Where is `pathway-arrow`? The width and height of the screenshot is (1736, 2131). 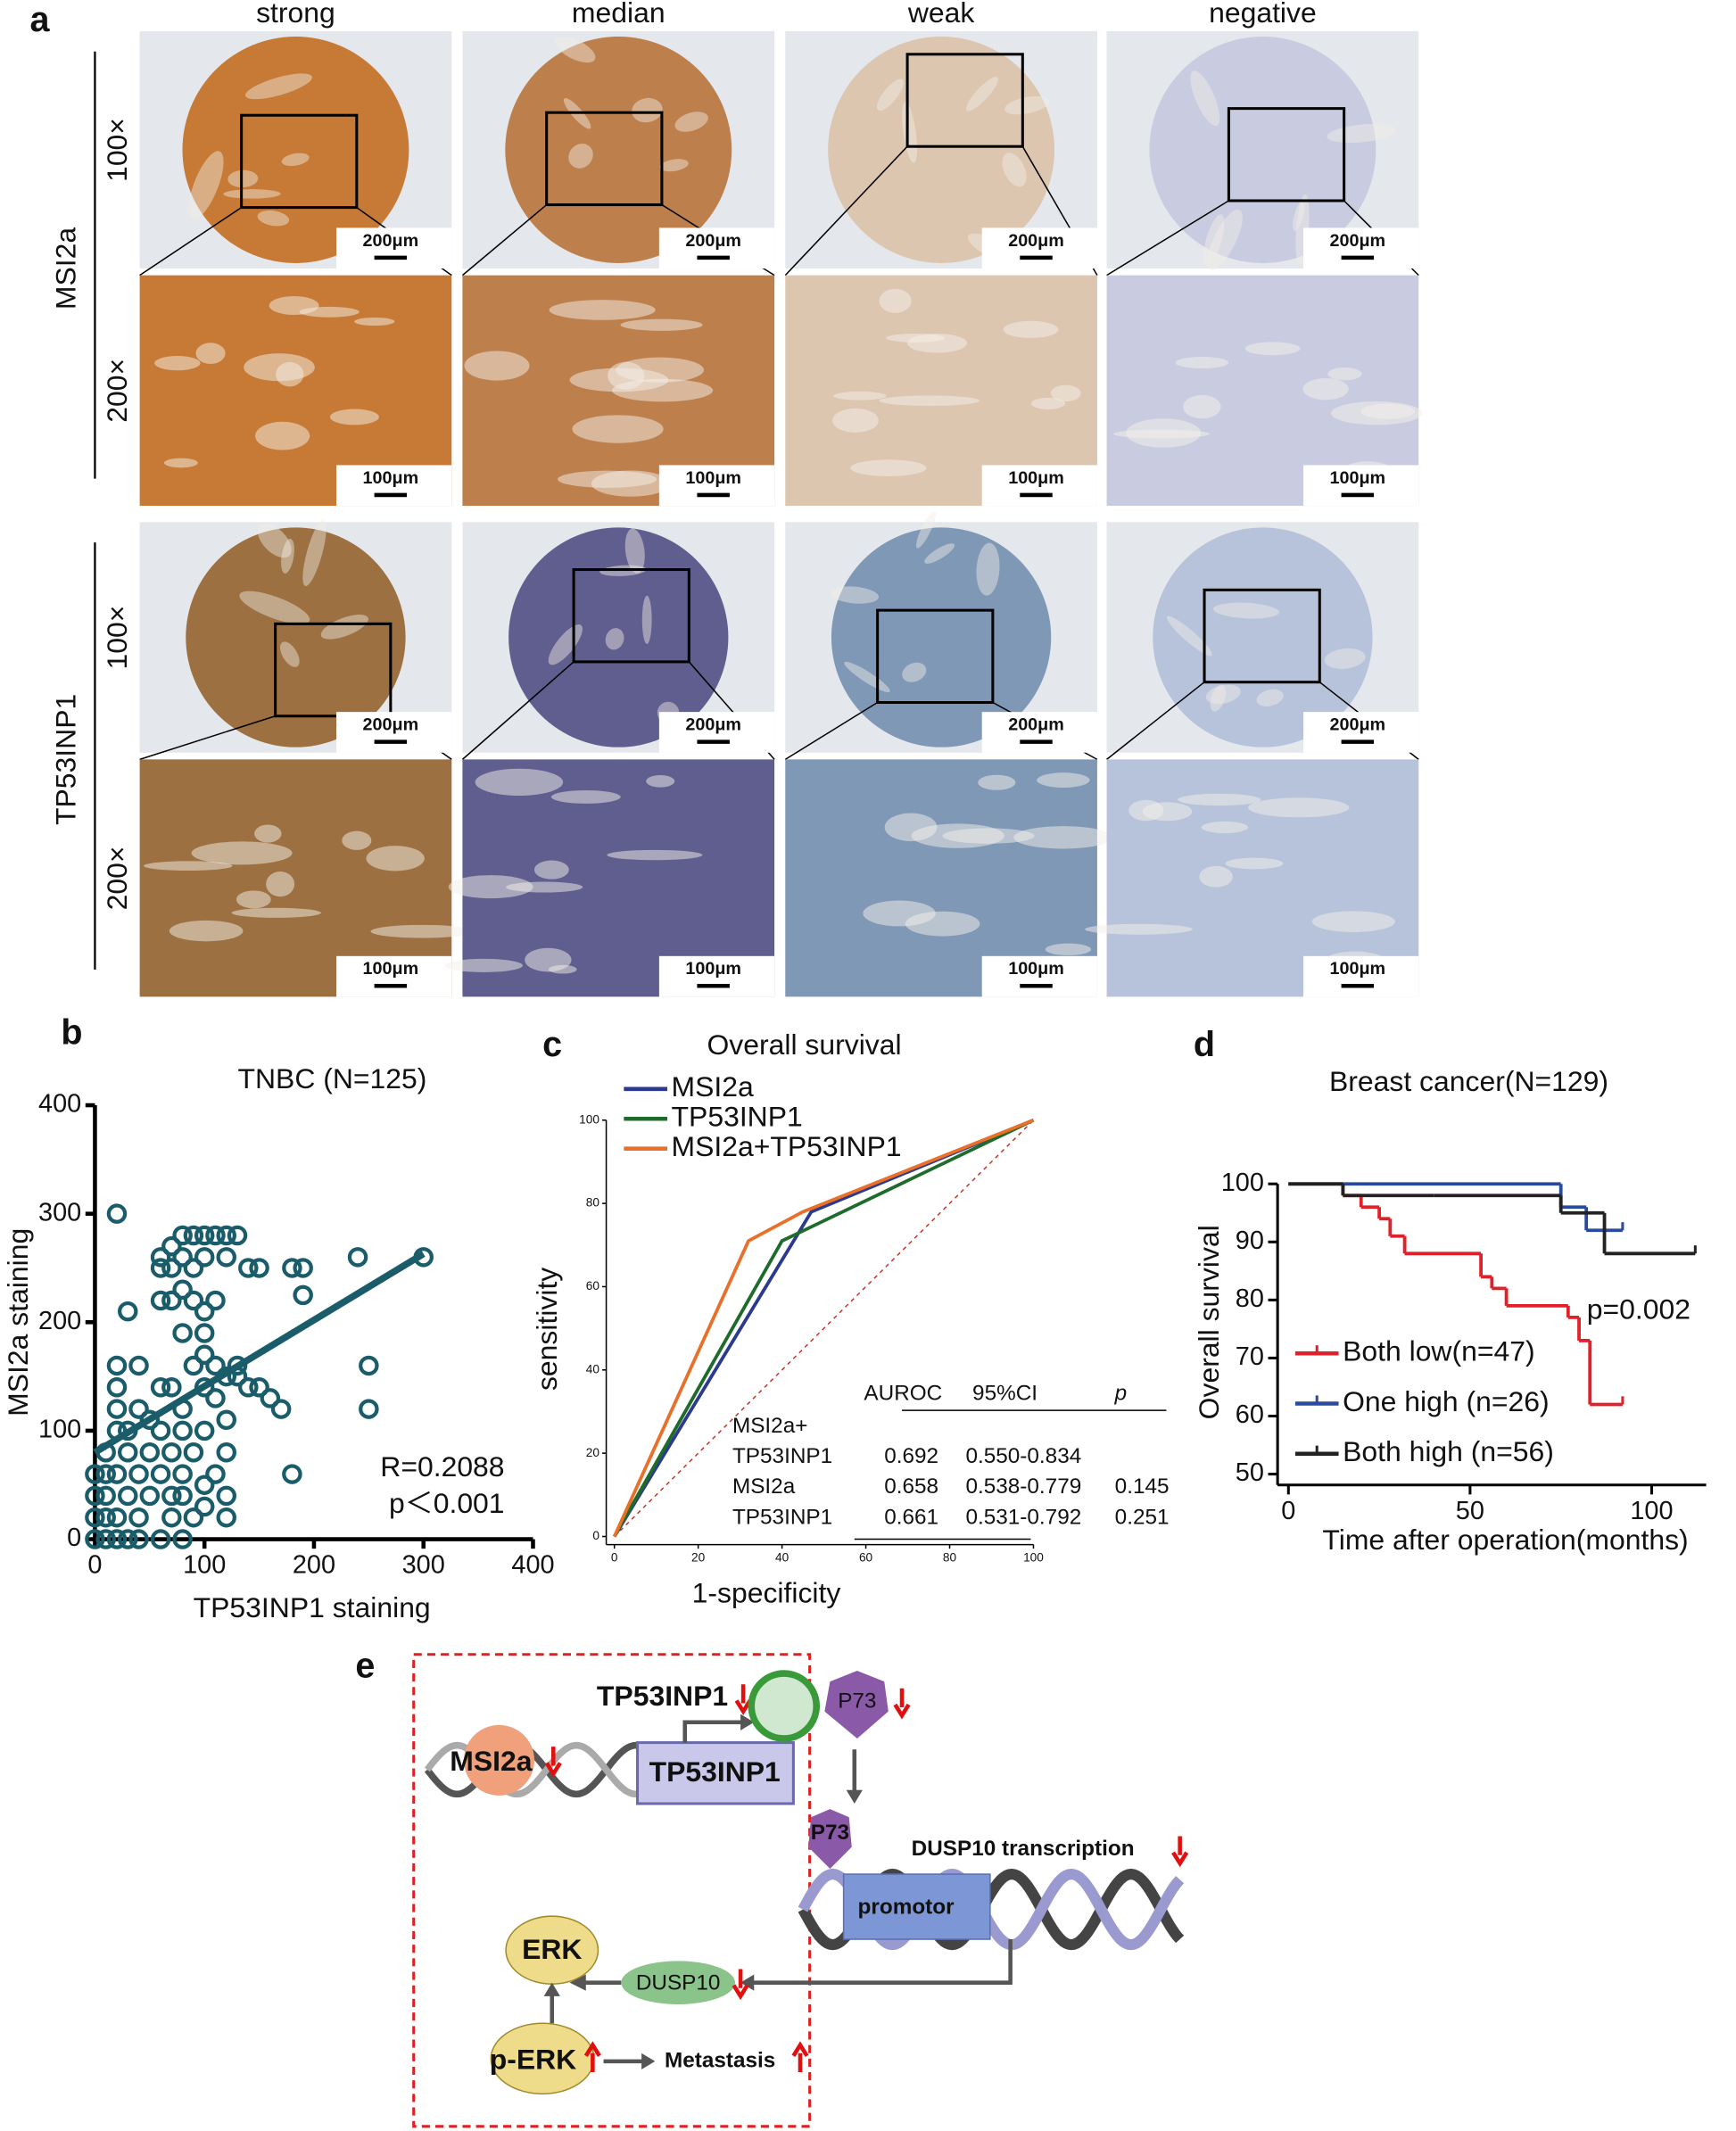
pathway-arrow is located at coordinates (713, 1731).